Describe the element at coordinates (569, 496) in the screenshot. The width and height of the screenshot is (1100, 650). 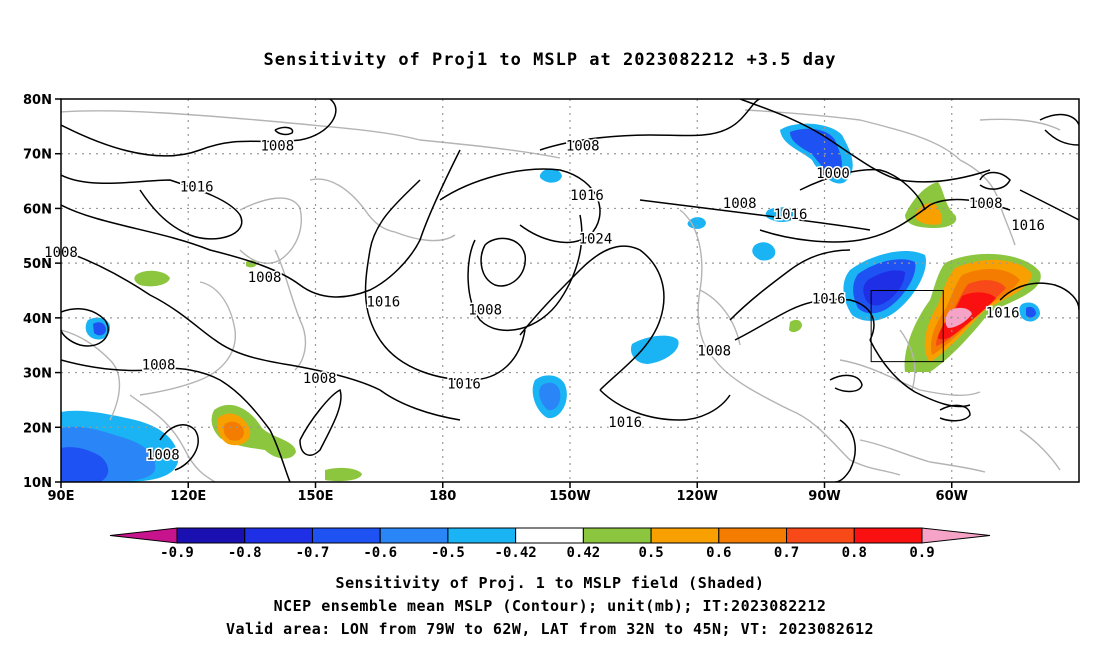
I see `lon-label: 150W` at that location.